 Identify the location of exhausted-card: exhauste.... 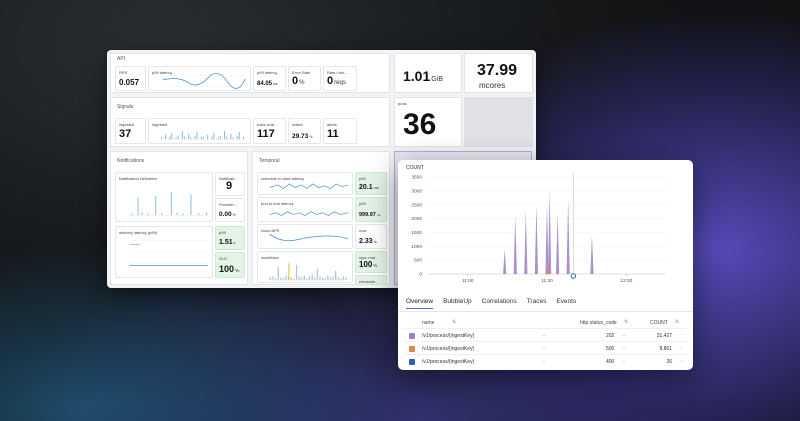
(371, 280).